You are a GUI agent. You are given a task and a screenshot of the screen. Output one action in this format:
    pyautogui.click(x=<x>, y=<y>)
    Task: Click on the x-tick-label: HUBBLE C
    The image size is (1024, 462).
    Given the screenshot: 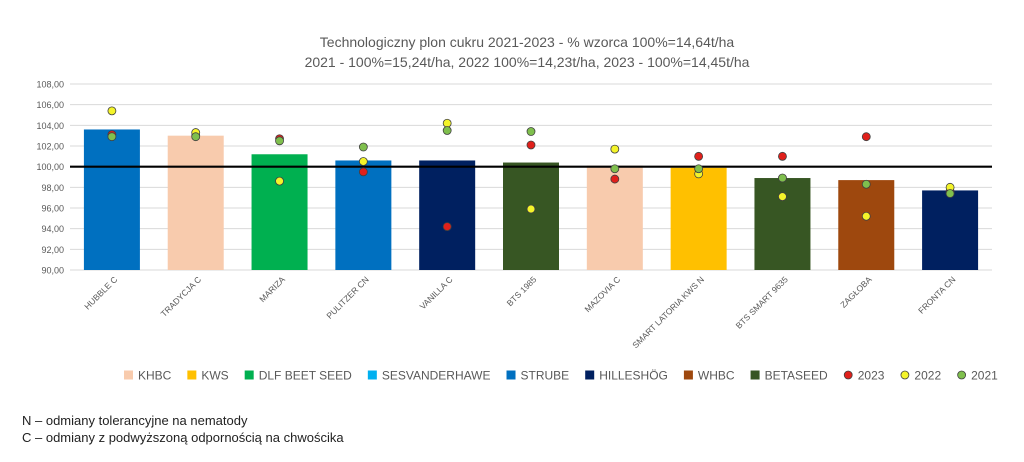 What is the action you would take?
    pyautogui.click(x=100, y=292)
    